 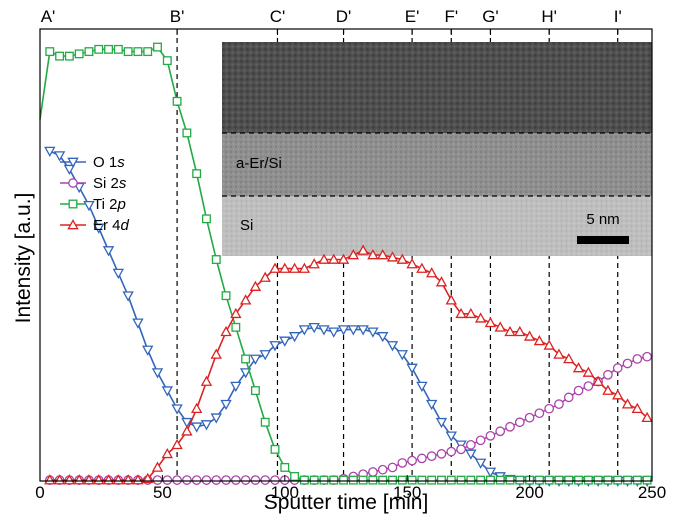 What do you see at coordinates (346, 502) in the screenshot?
I see `x-axis-title: Sputter time [min]` at bounding box center [346, 502].